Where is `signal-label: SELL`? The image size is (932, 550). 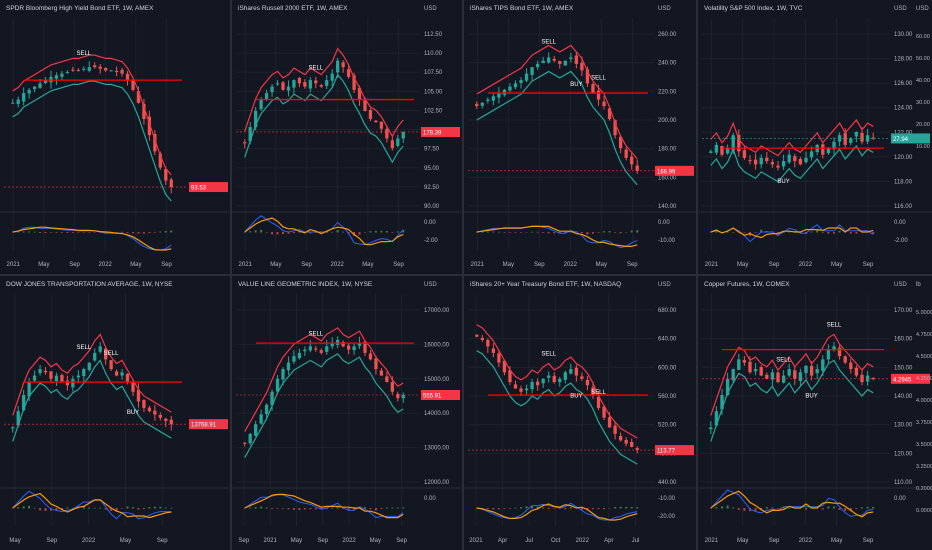 signal-label: SELL is located at coordinates (598, 393).